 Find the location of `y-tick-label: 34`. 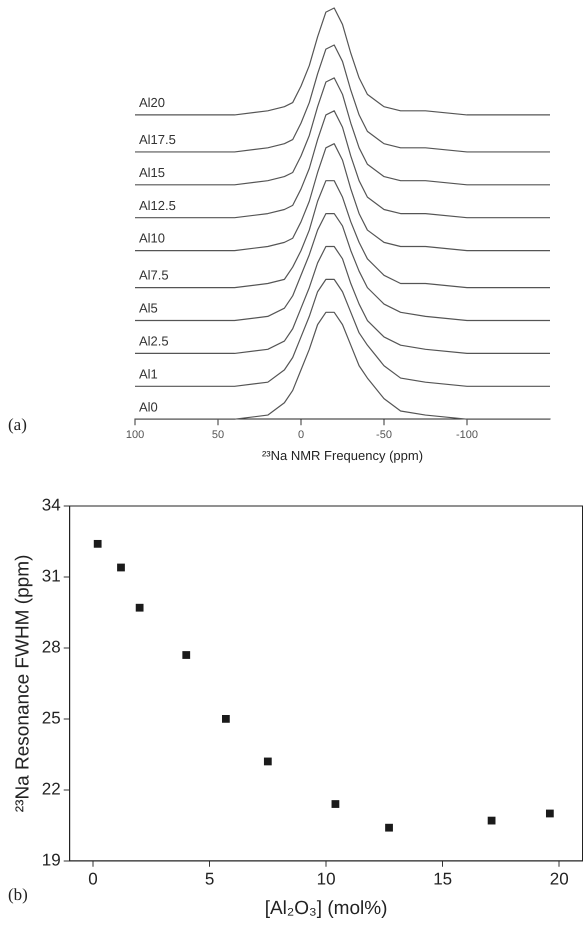

y-tick-label: 34 is located at coordinates (51, 505).